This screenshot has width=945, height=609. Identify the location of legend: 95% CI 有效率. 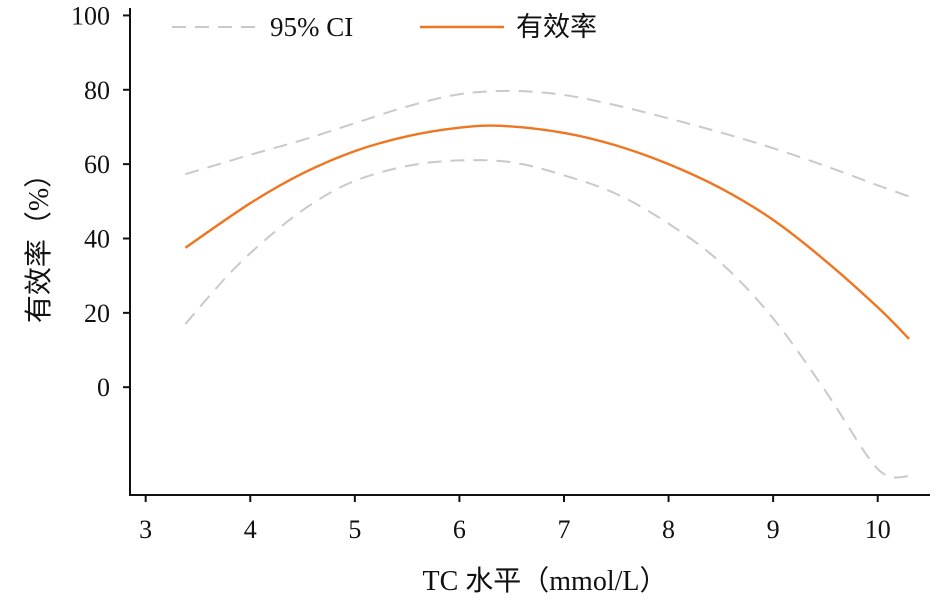
(384, 27).